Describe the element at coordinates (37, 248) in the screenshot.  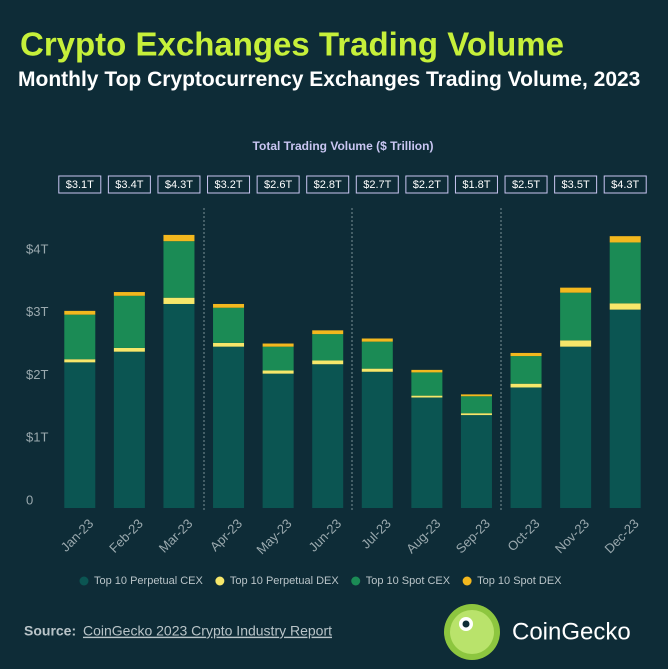
I see `y-tick-label: $4T` at that location.